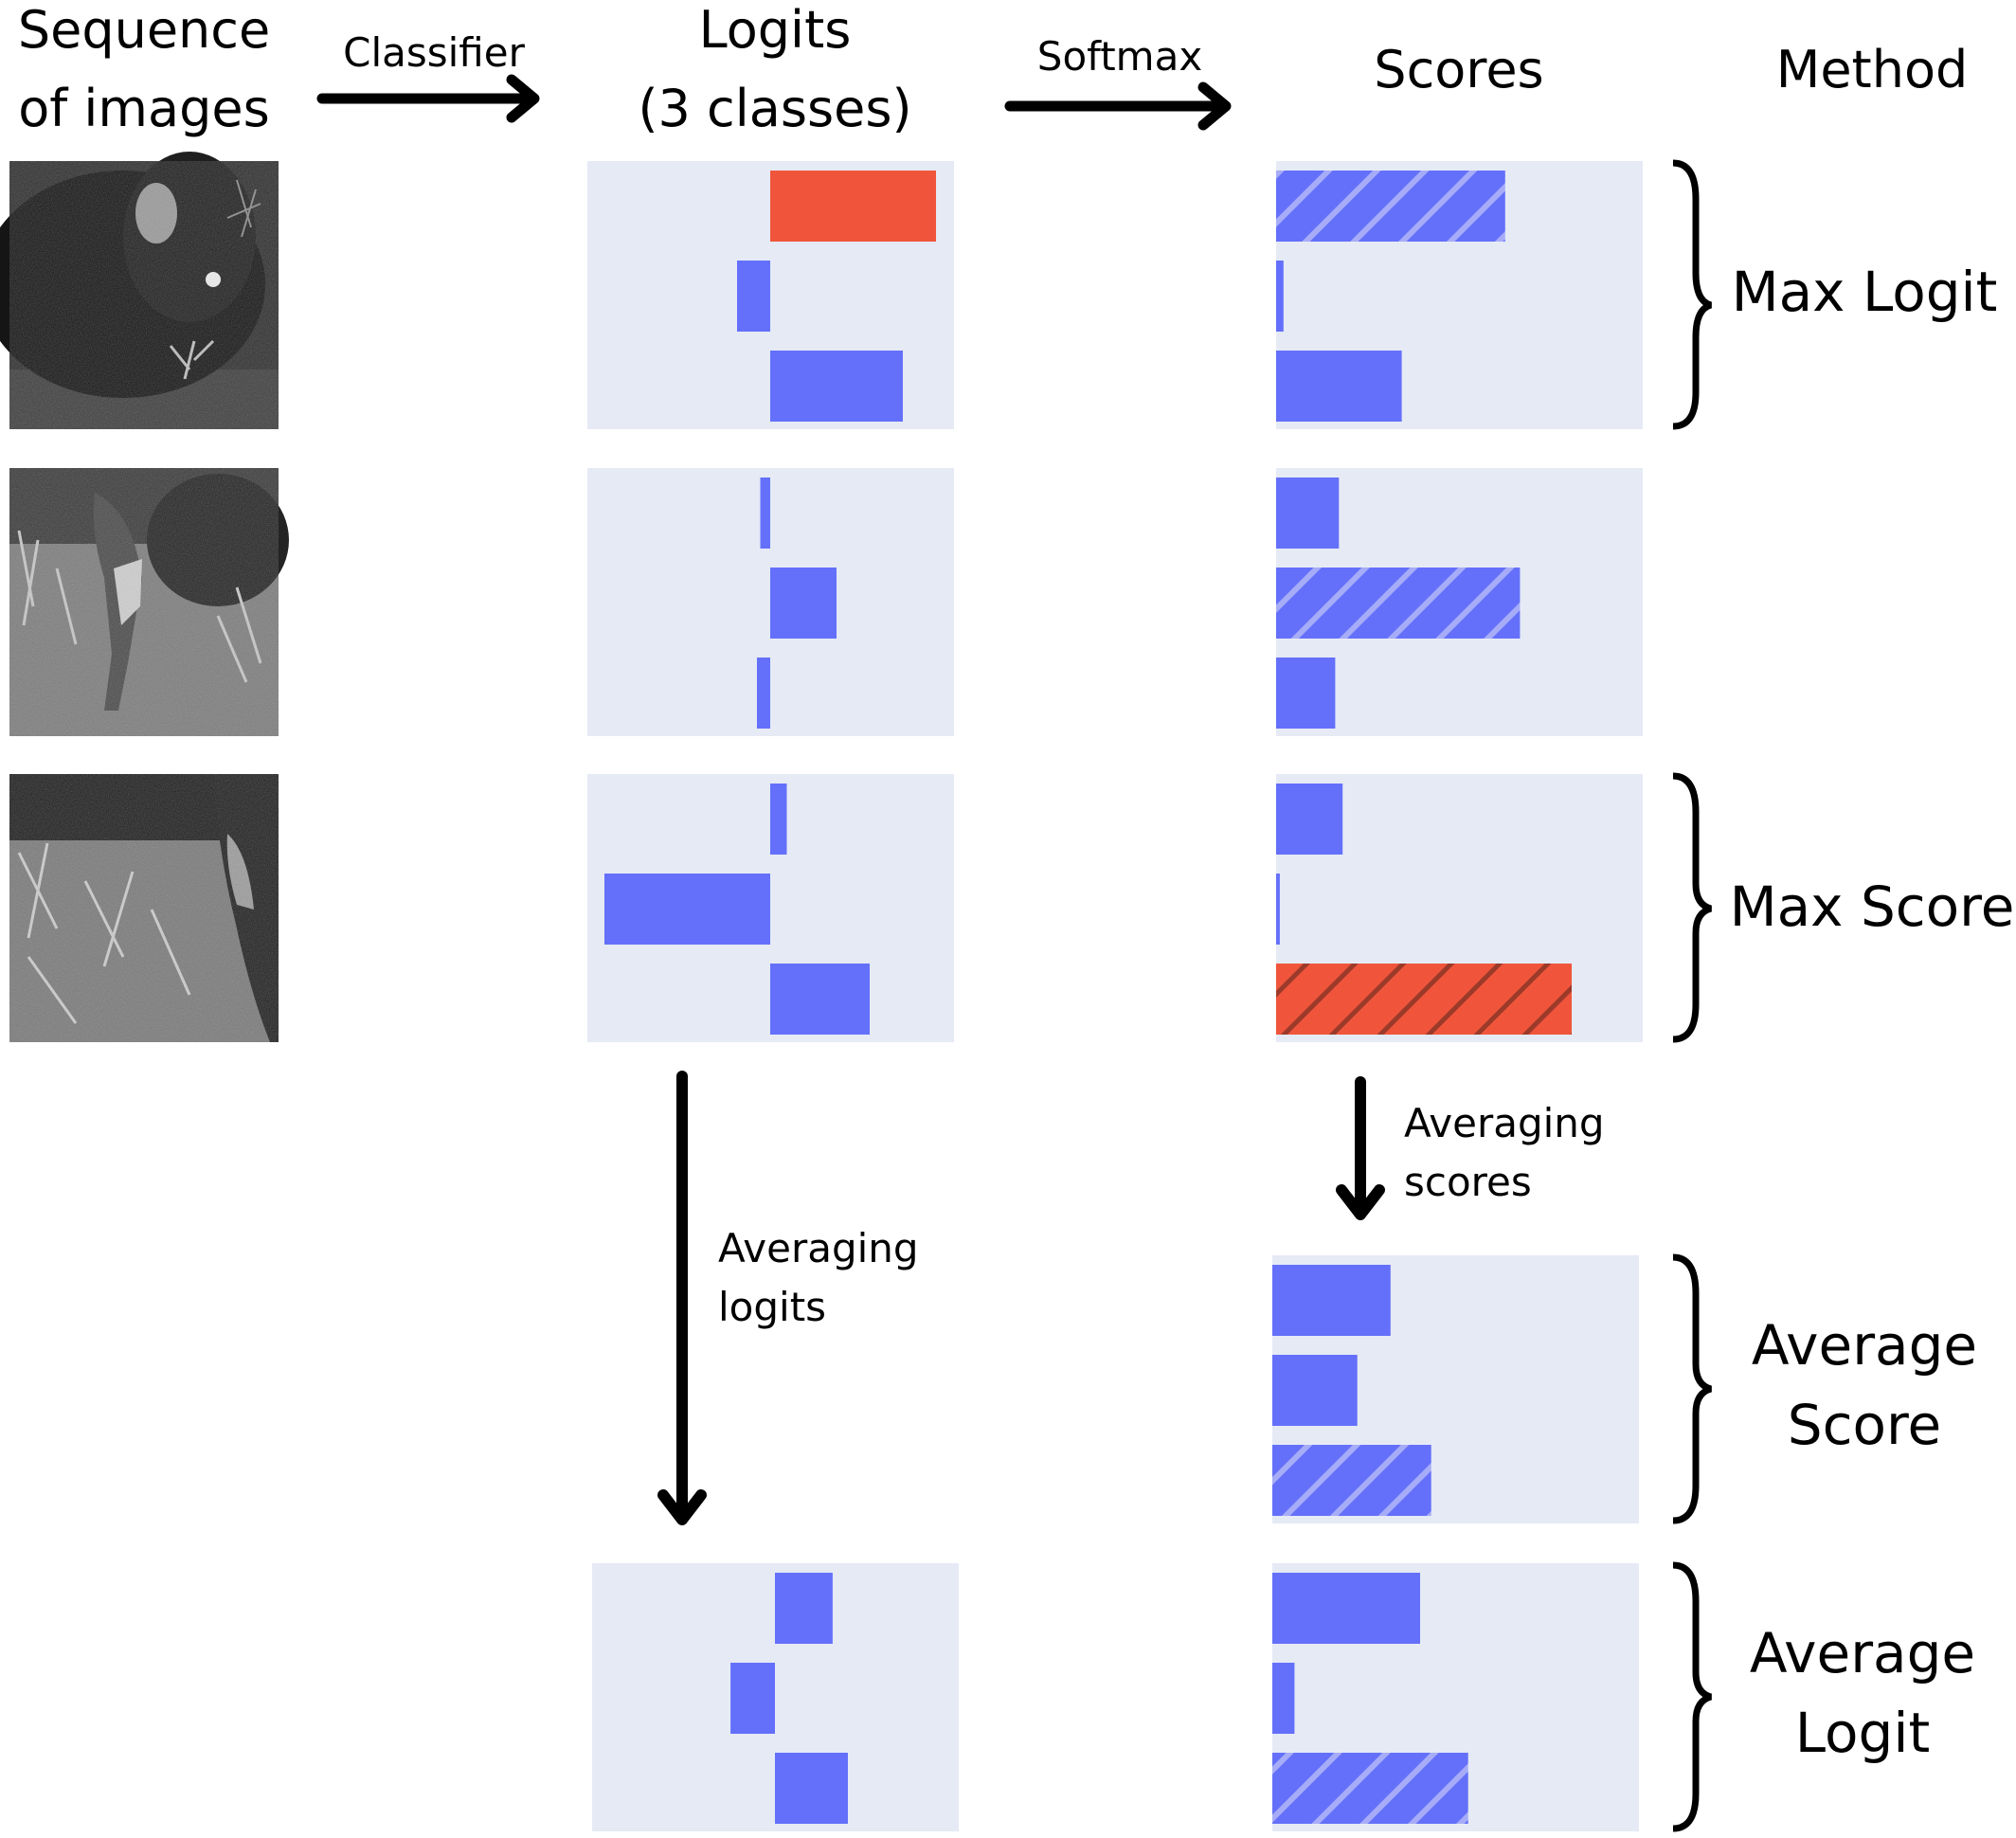  What do you see at coordinates (1864, 1345) in the screenshot?
I see `method-average-score-line1: Average` at bounding box center [1864, 1345].